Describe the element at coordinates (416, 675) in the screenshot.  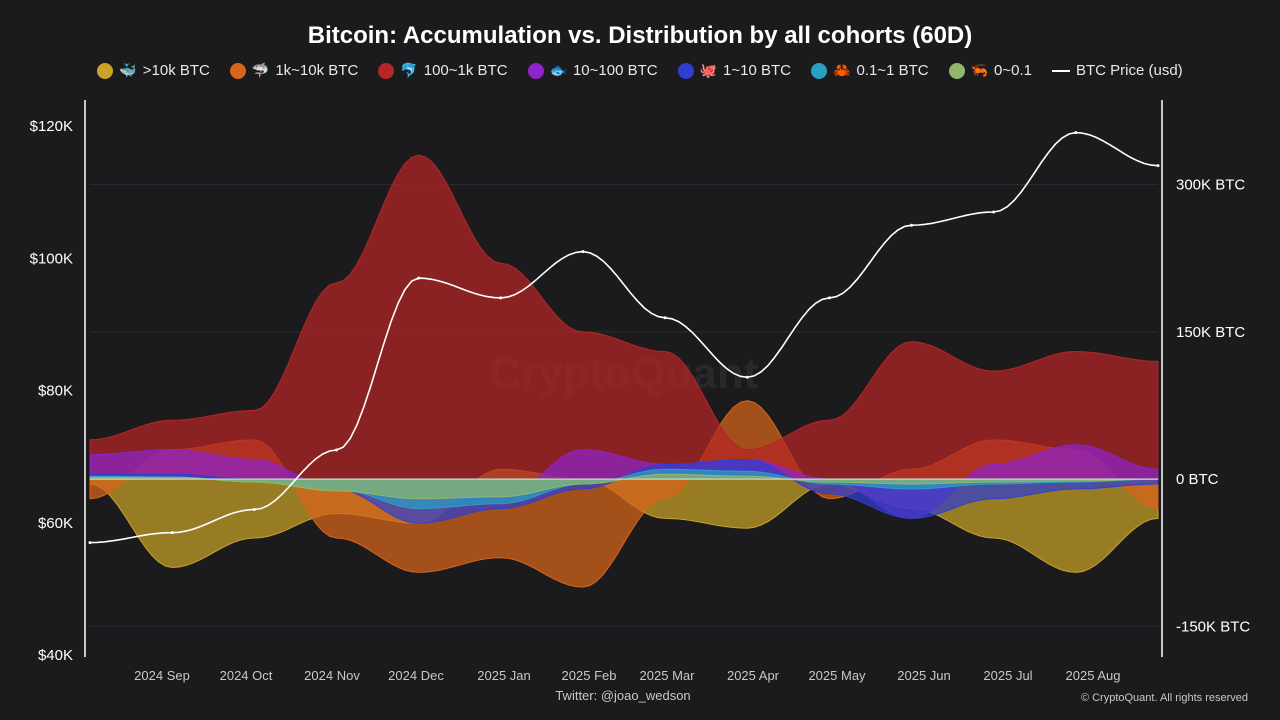
I see `x-axis-tick-label: 2024 Dec` at that location.